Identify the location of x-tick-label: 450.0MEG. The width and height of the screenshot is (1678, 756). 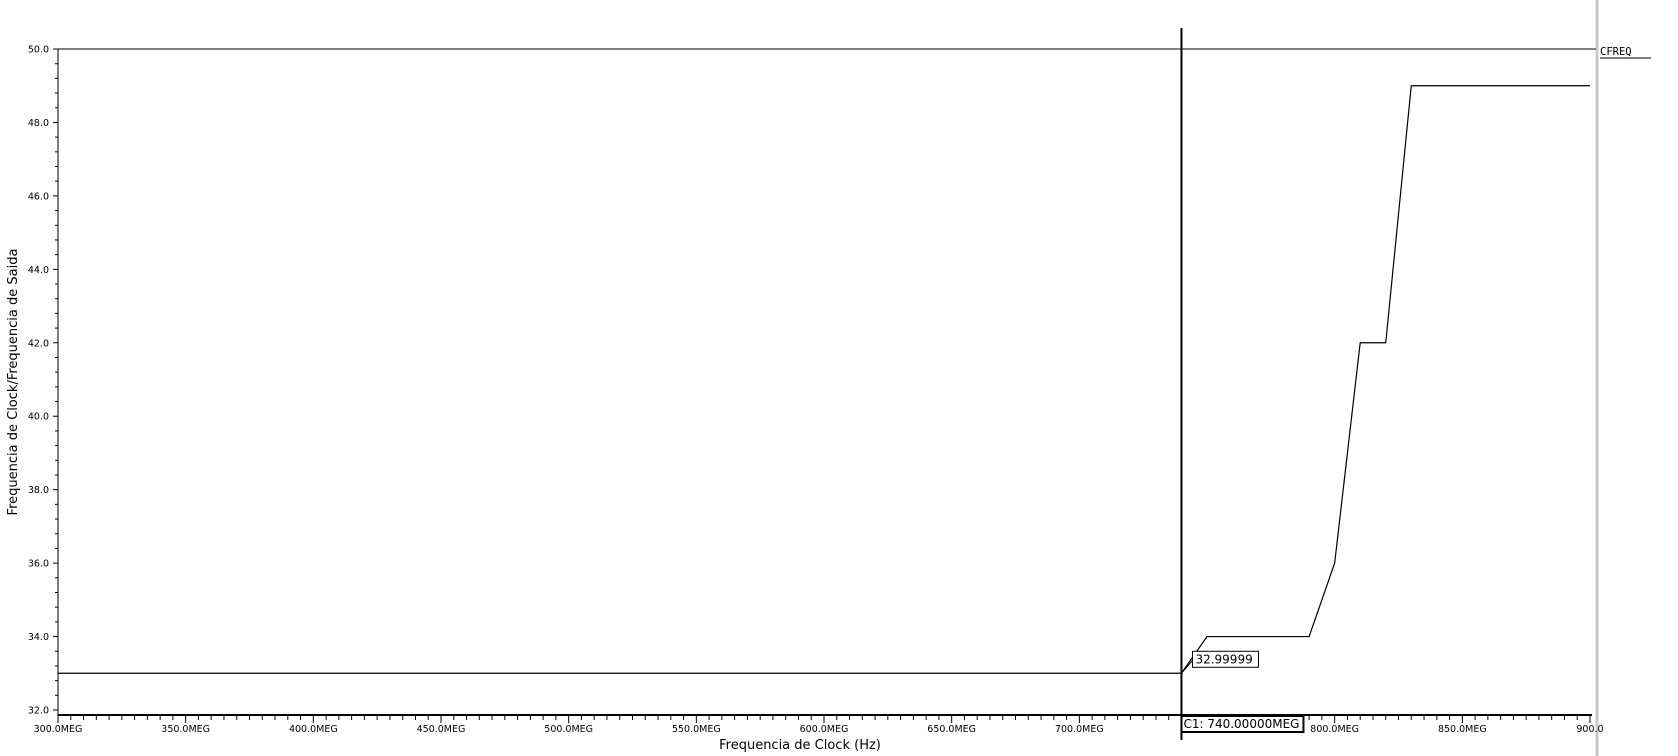
(441, 729).